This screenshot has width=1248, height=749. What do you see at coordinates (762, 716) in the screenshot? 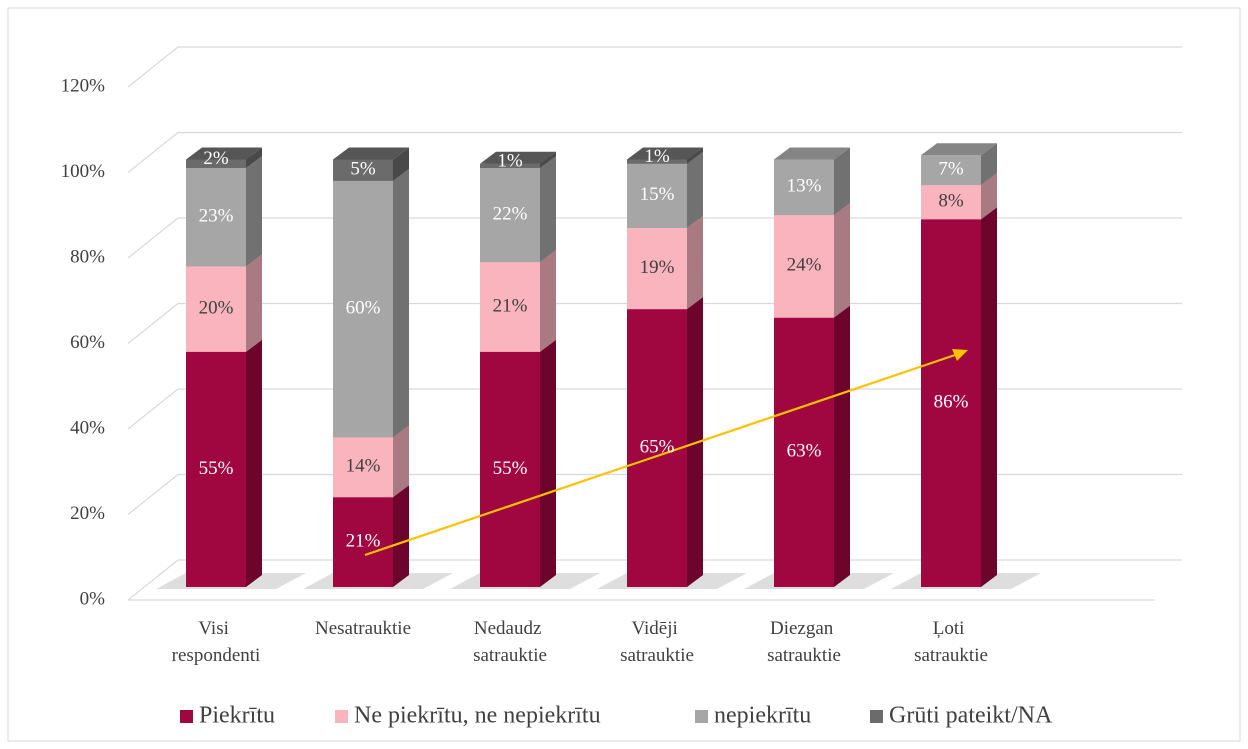
I see `legend-label: nepiekrītu` at bounding box center [762, 716].